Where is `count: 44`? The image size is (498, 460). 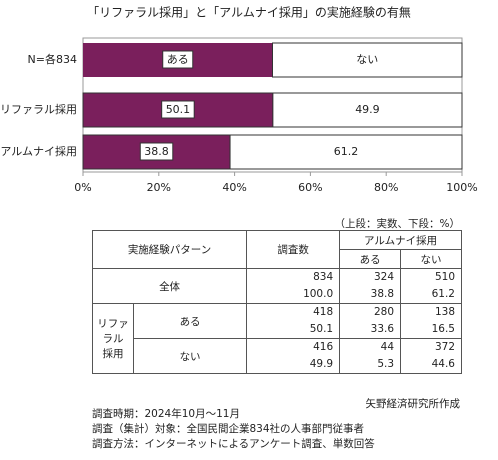 count: 44 is located at coordinates (387, 347).